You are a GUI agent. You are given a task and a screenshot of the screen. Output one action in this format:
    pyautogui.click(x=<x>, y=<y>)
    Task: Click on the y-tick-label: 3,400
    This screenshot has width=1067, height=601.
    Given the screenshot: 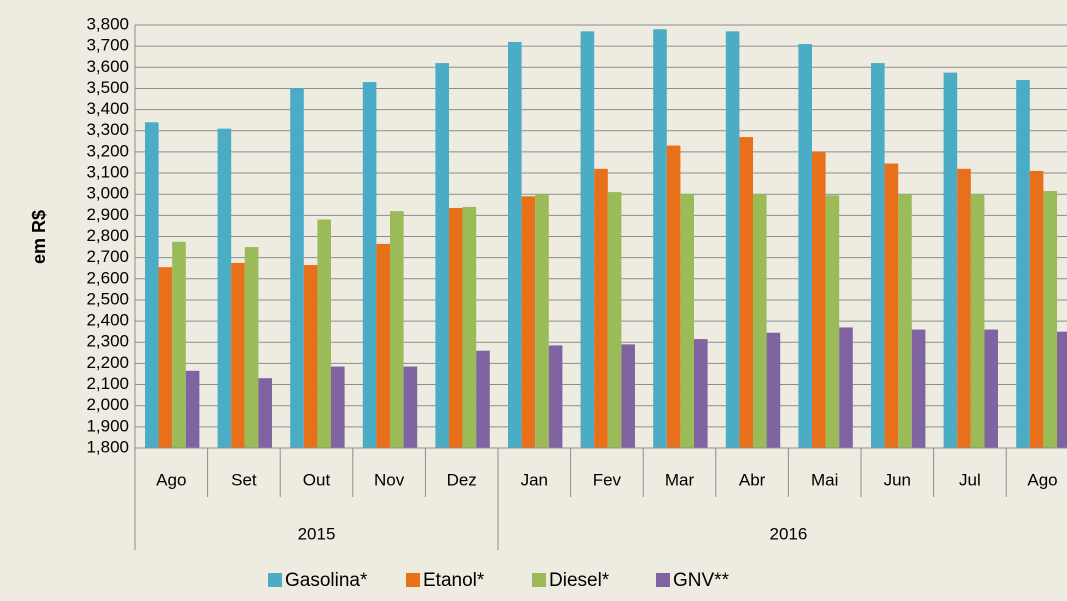 What is the action you would take?
    pyautogui.click(x=107, y=108)
    